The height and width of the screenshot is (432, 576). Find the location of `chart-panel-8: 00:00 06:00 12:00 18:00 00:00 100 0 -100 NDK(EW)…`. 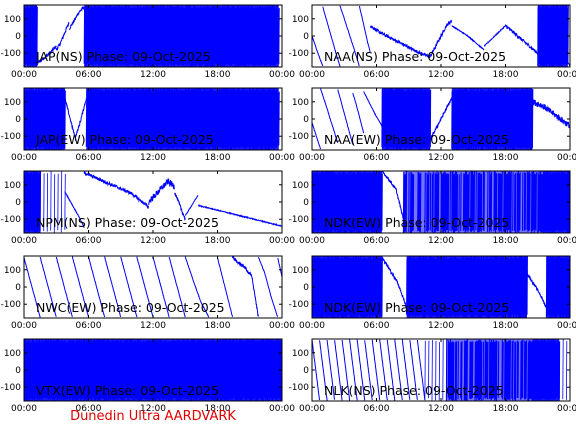

chart-panel-8: 00:00 06:00 12:00 18:00 00:00 100 0 -100 NDK(EW)… is located at coordinates (432, 293).